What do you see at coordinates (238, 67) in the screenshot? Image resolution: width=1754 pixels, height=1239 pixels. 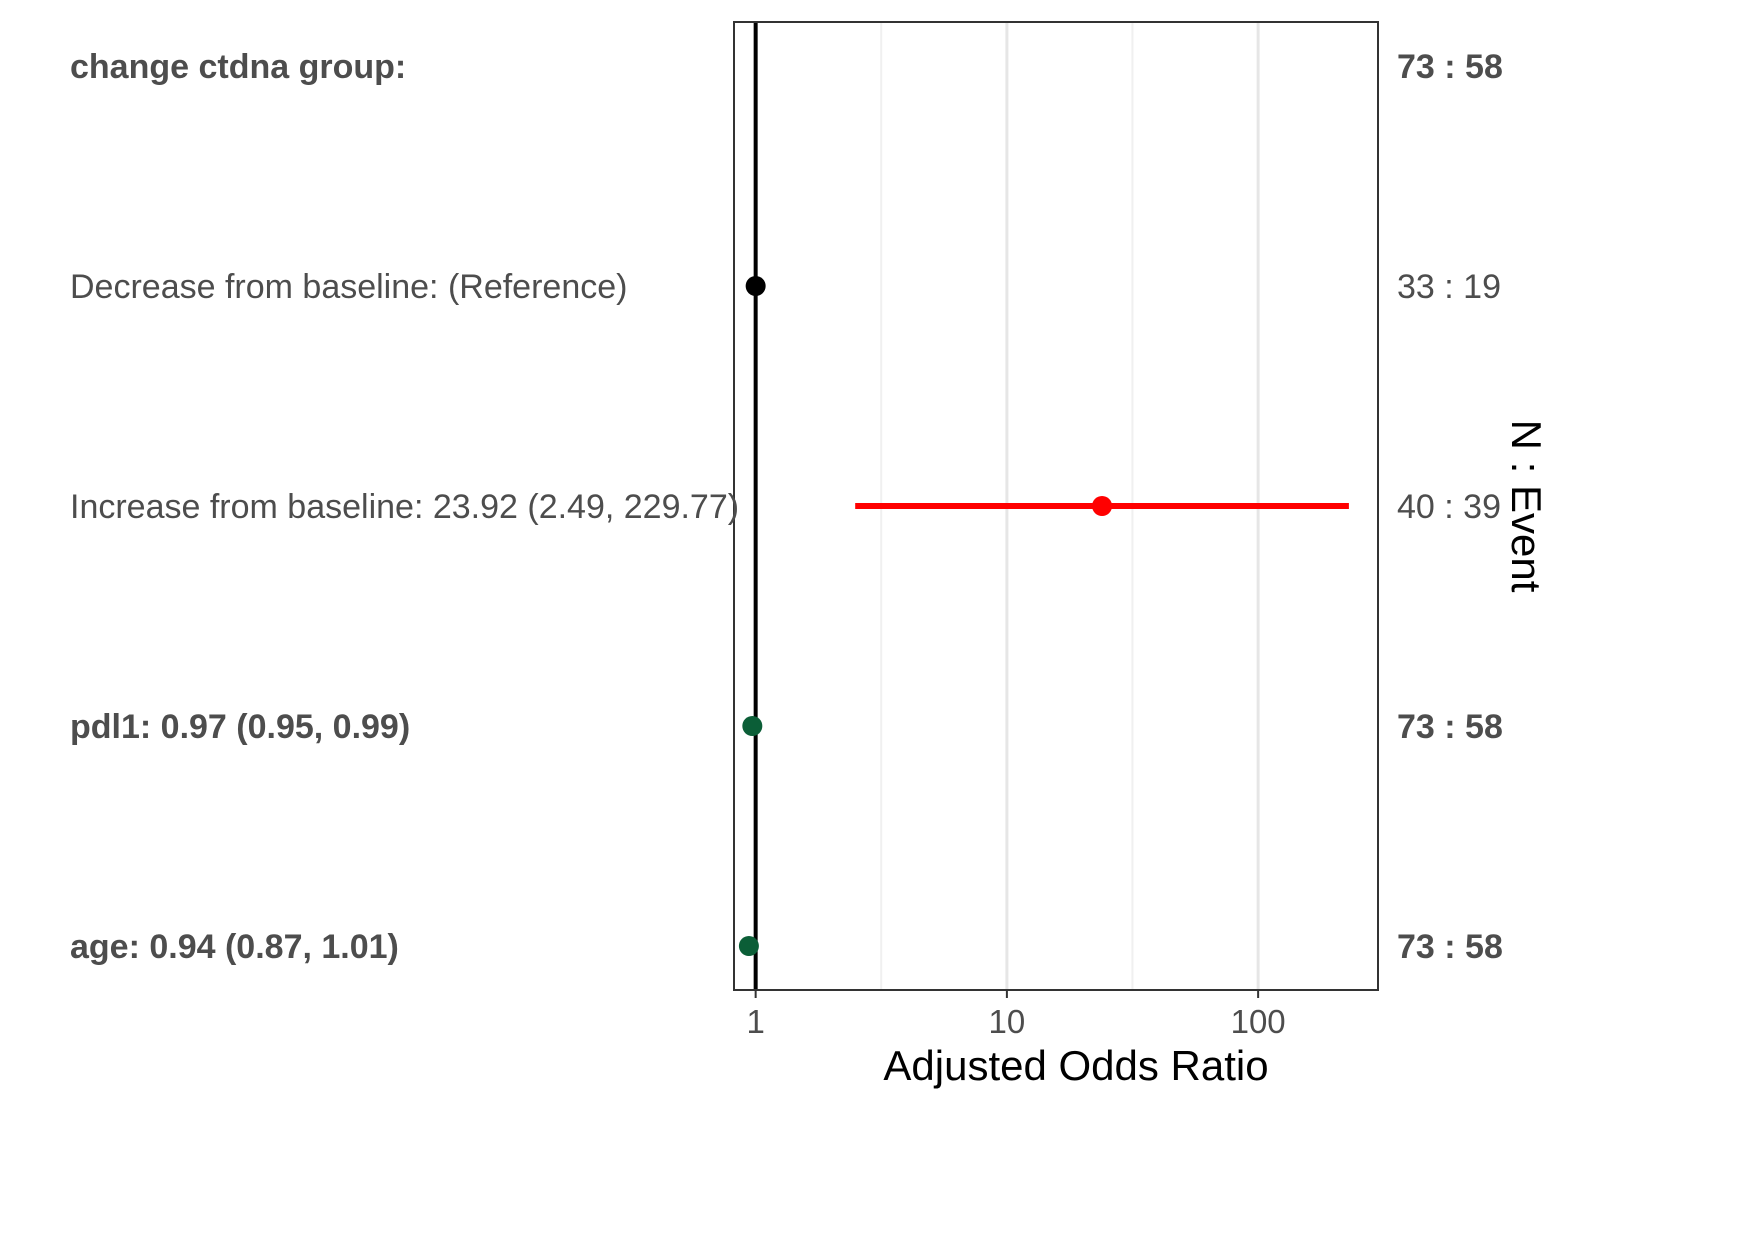 I see `row-label: change ctdna group:` at bounding box center [238, 67].